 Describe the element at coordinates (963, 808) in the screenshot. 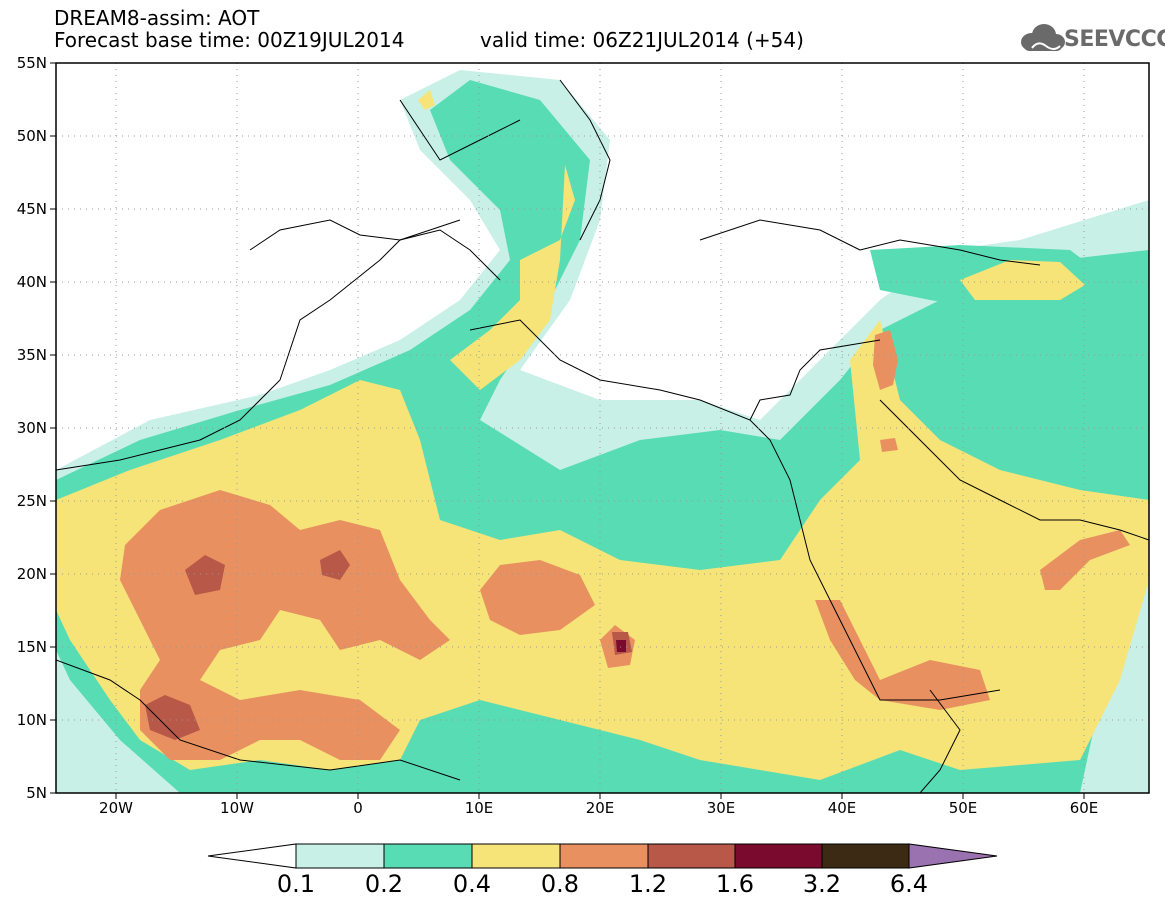

I see `lon-label: 50E` at that location.